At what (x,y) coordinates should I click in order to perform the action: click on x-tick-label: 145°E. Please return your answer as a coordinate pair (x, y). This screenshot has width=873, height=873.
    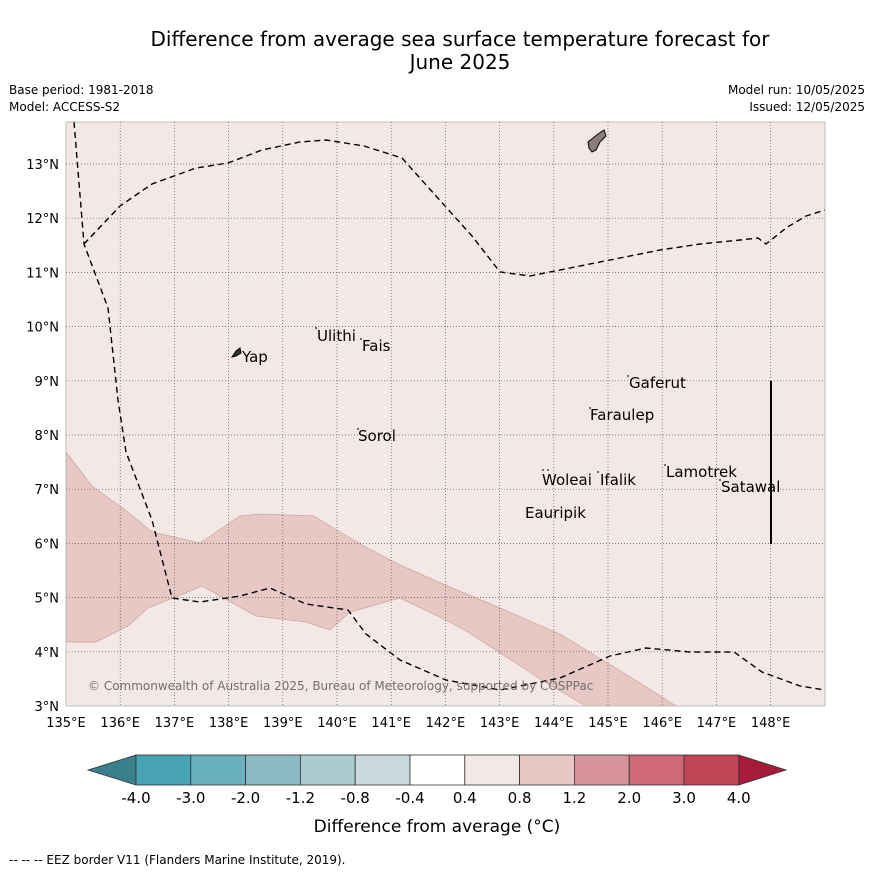
    Looking at the image, I should click on (608, 723).